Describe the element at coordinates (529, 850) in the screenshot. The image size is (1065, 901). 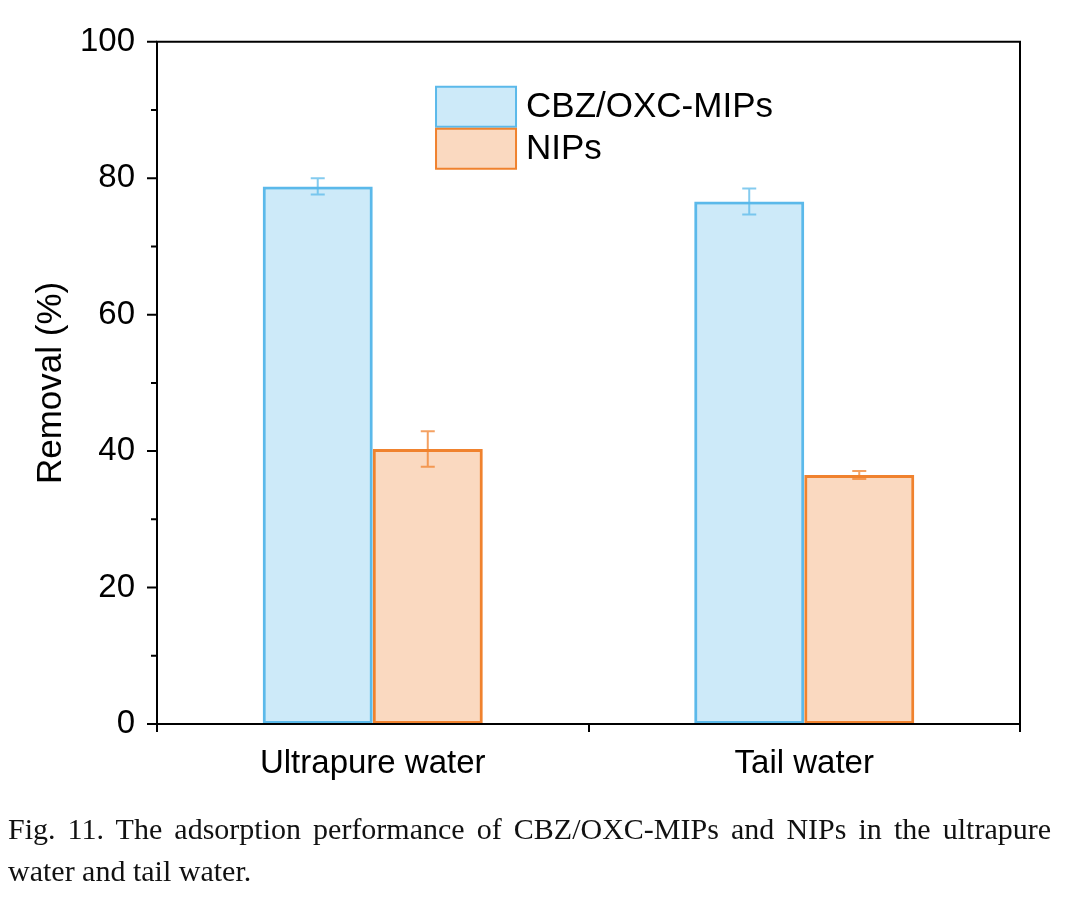
I see `caption: Fig. 11. The adsorption performance of CBZ/OXC-MIPs and NIPs in the ultrapure water and tail water.` at that location.